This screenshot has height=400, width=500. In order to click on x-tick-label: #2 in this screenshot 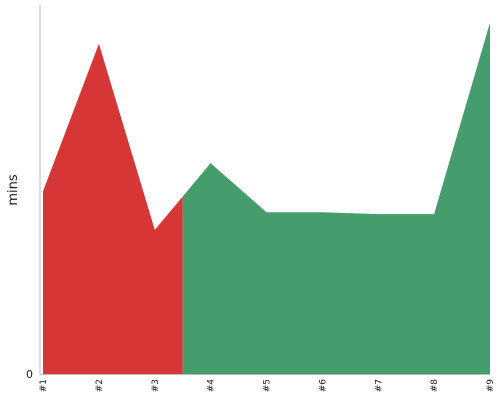, I will do `click(100, 385)`.